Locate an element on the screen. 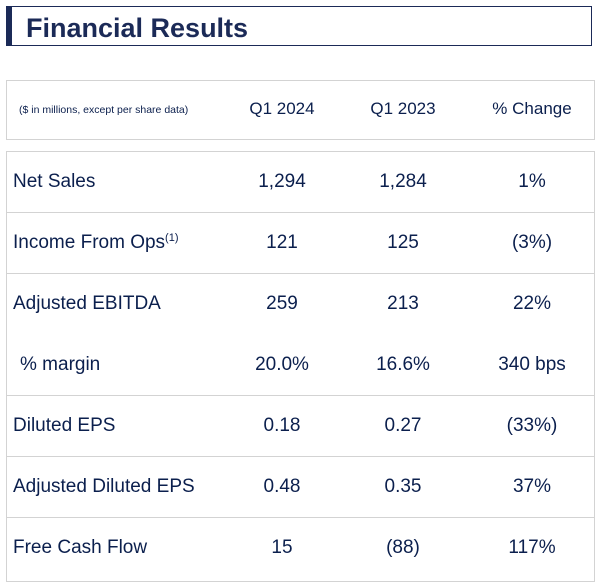  footnote-marker: (1) is located at coordinates (172, 238).